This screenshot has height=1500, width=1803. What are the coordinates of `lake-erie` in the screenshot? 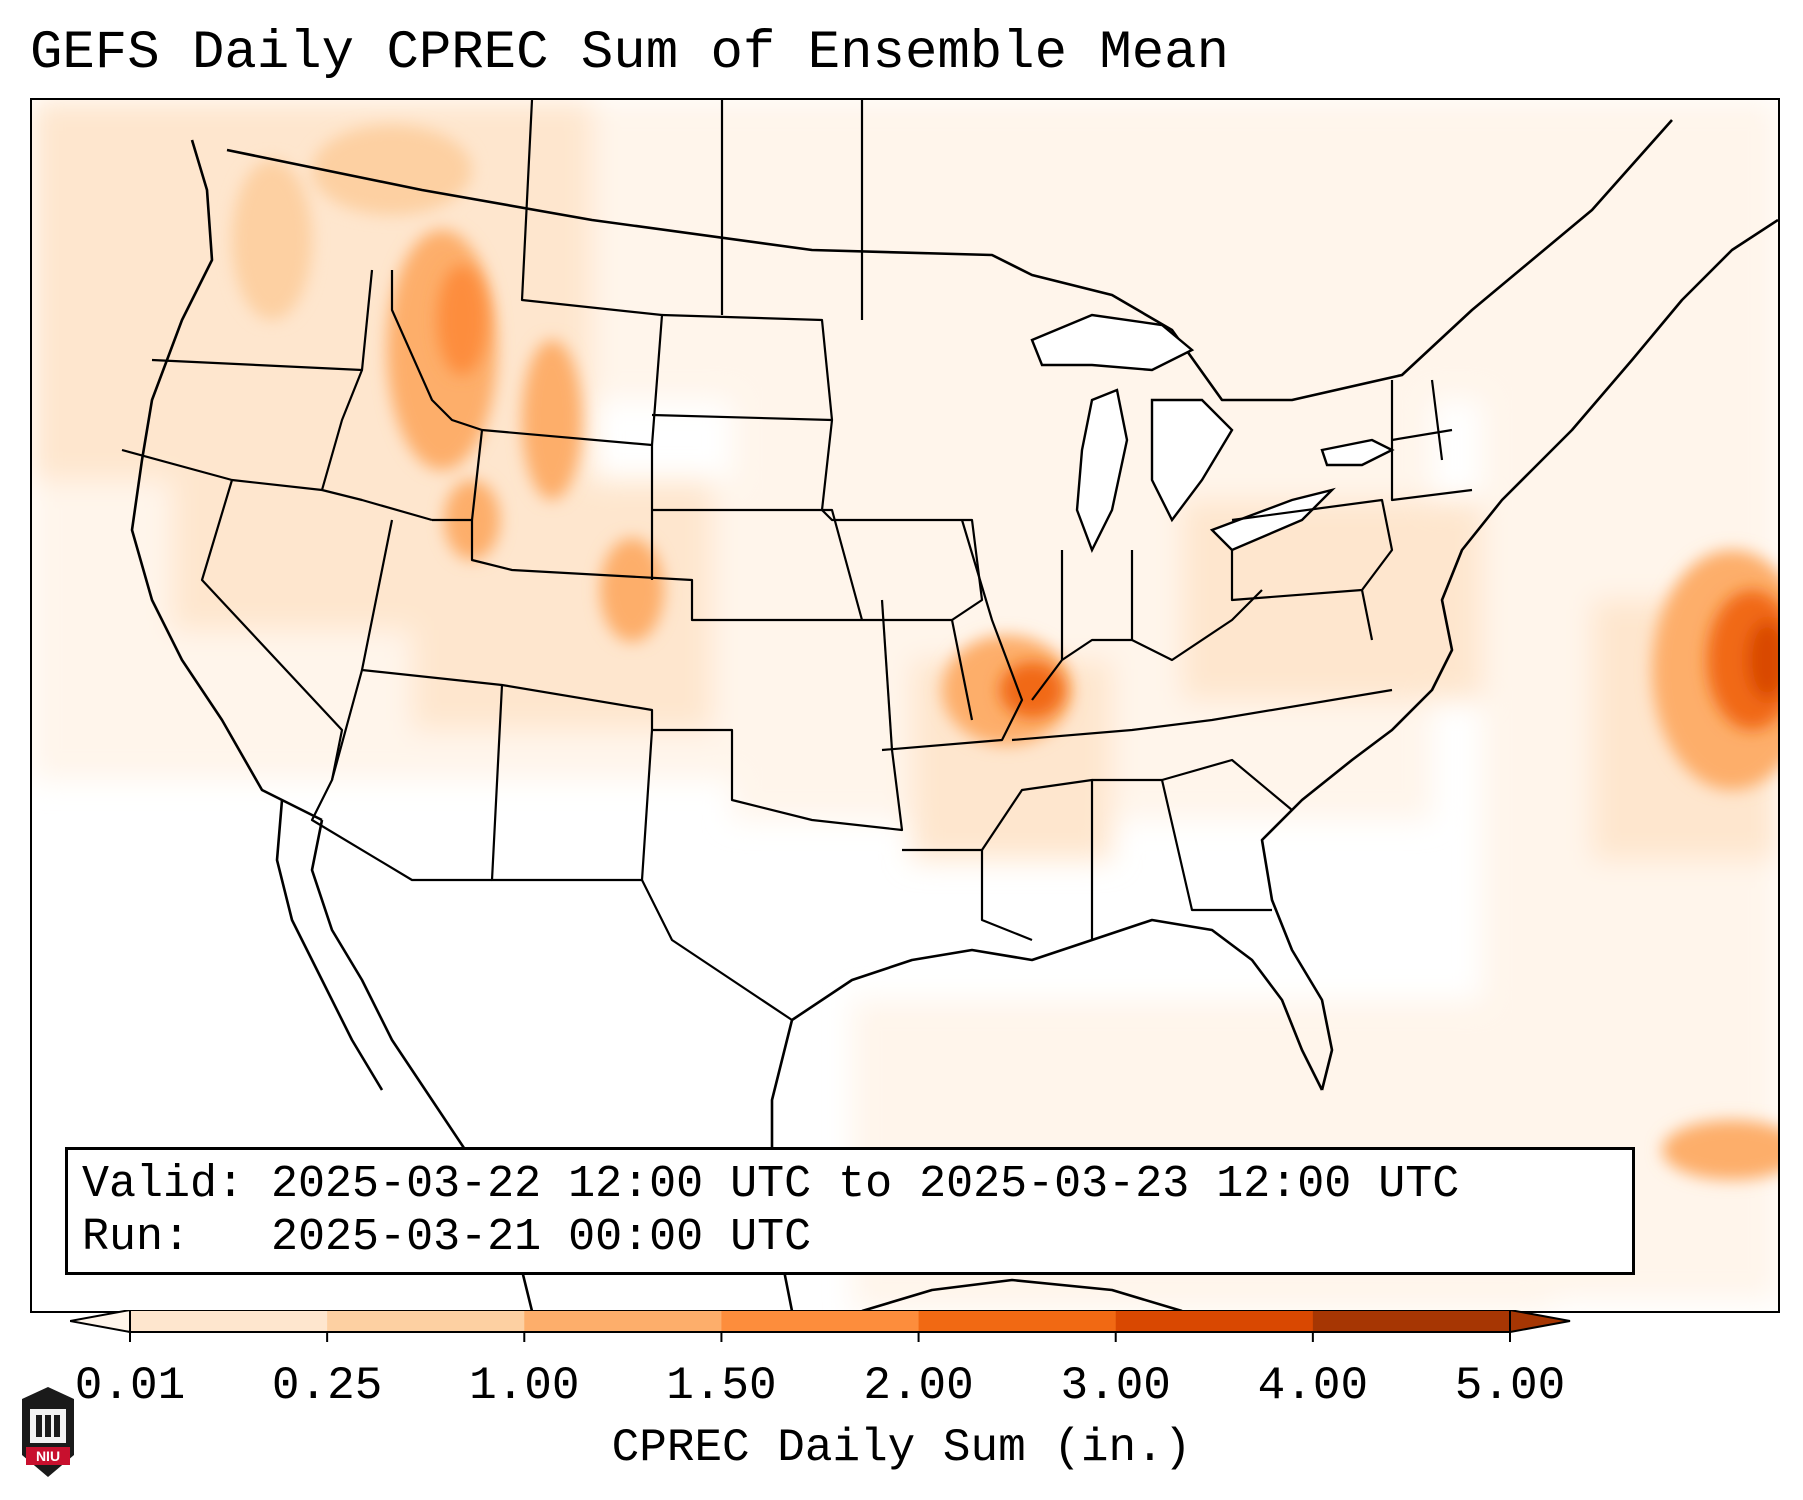 It's located at (1272, 519).